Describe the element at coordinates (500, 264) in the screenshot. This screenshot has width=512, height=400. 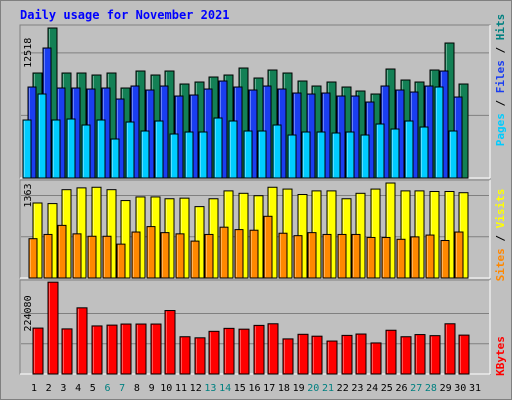
I see `legend-entry-sites: Sites` at that location.